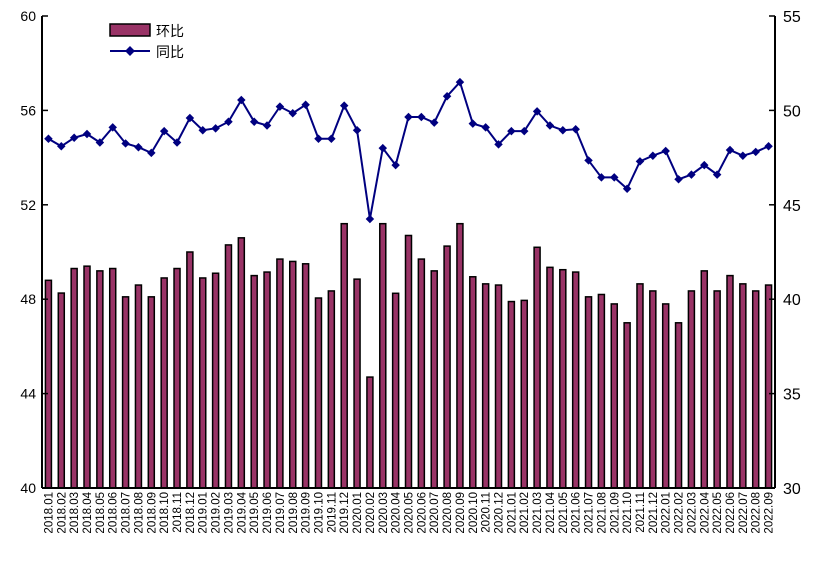 This screenshot has width=823, height=566. What do you see at coordinates (48, 138) in the screenshot?
I see `point-2018.01` at bounding box center [48, 138].